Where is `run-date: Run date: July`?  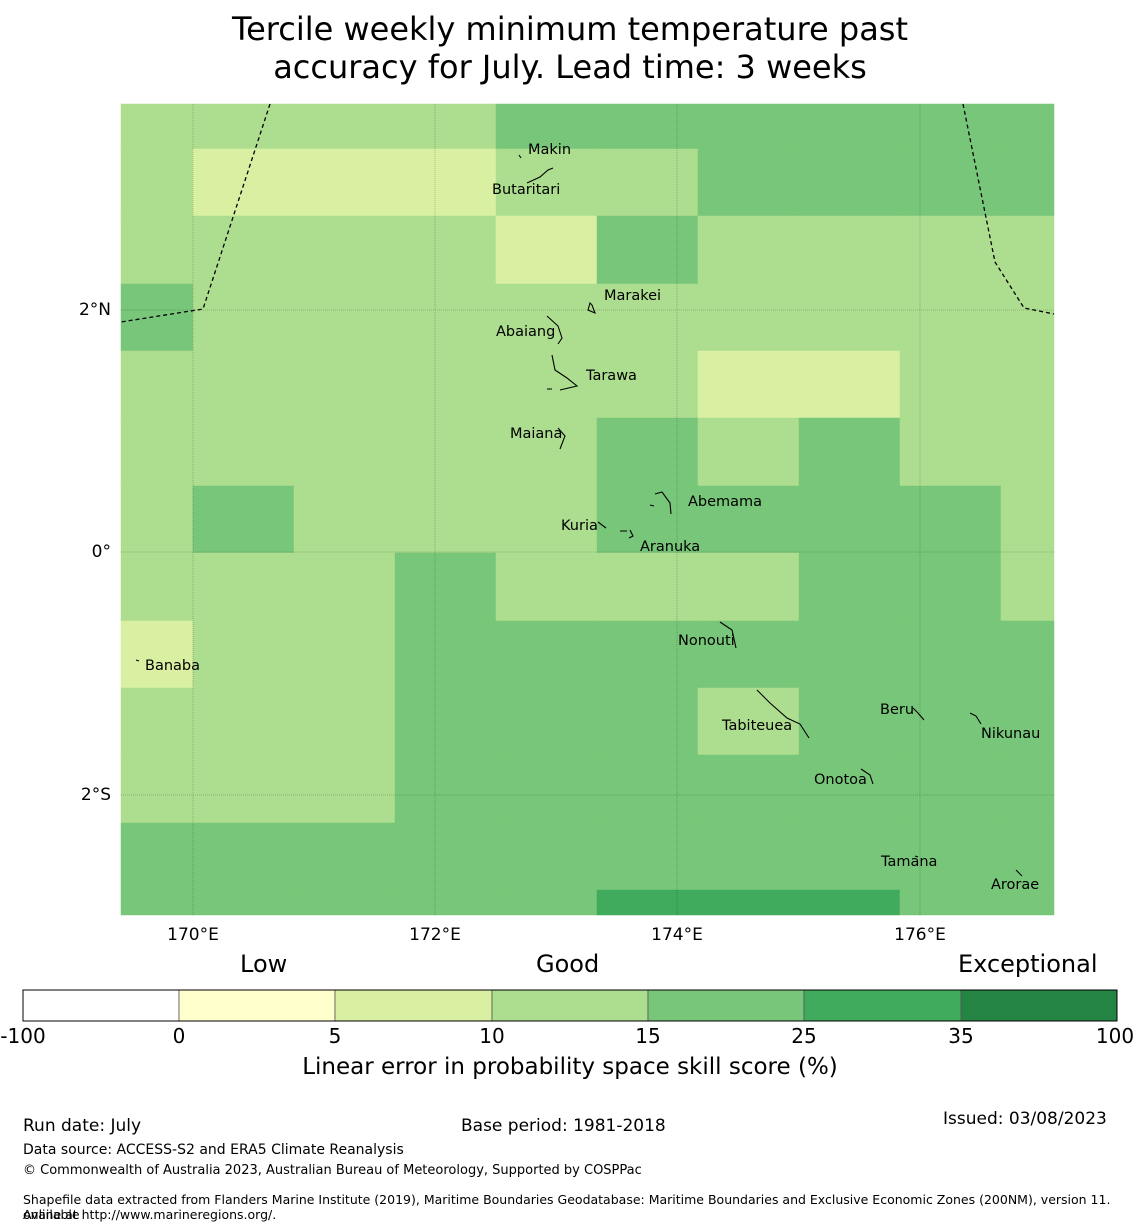
run-date: Run date: July is located at coordinates (82, 1126).